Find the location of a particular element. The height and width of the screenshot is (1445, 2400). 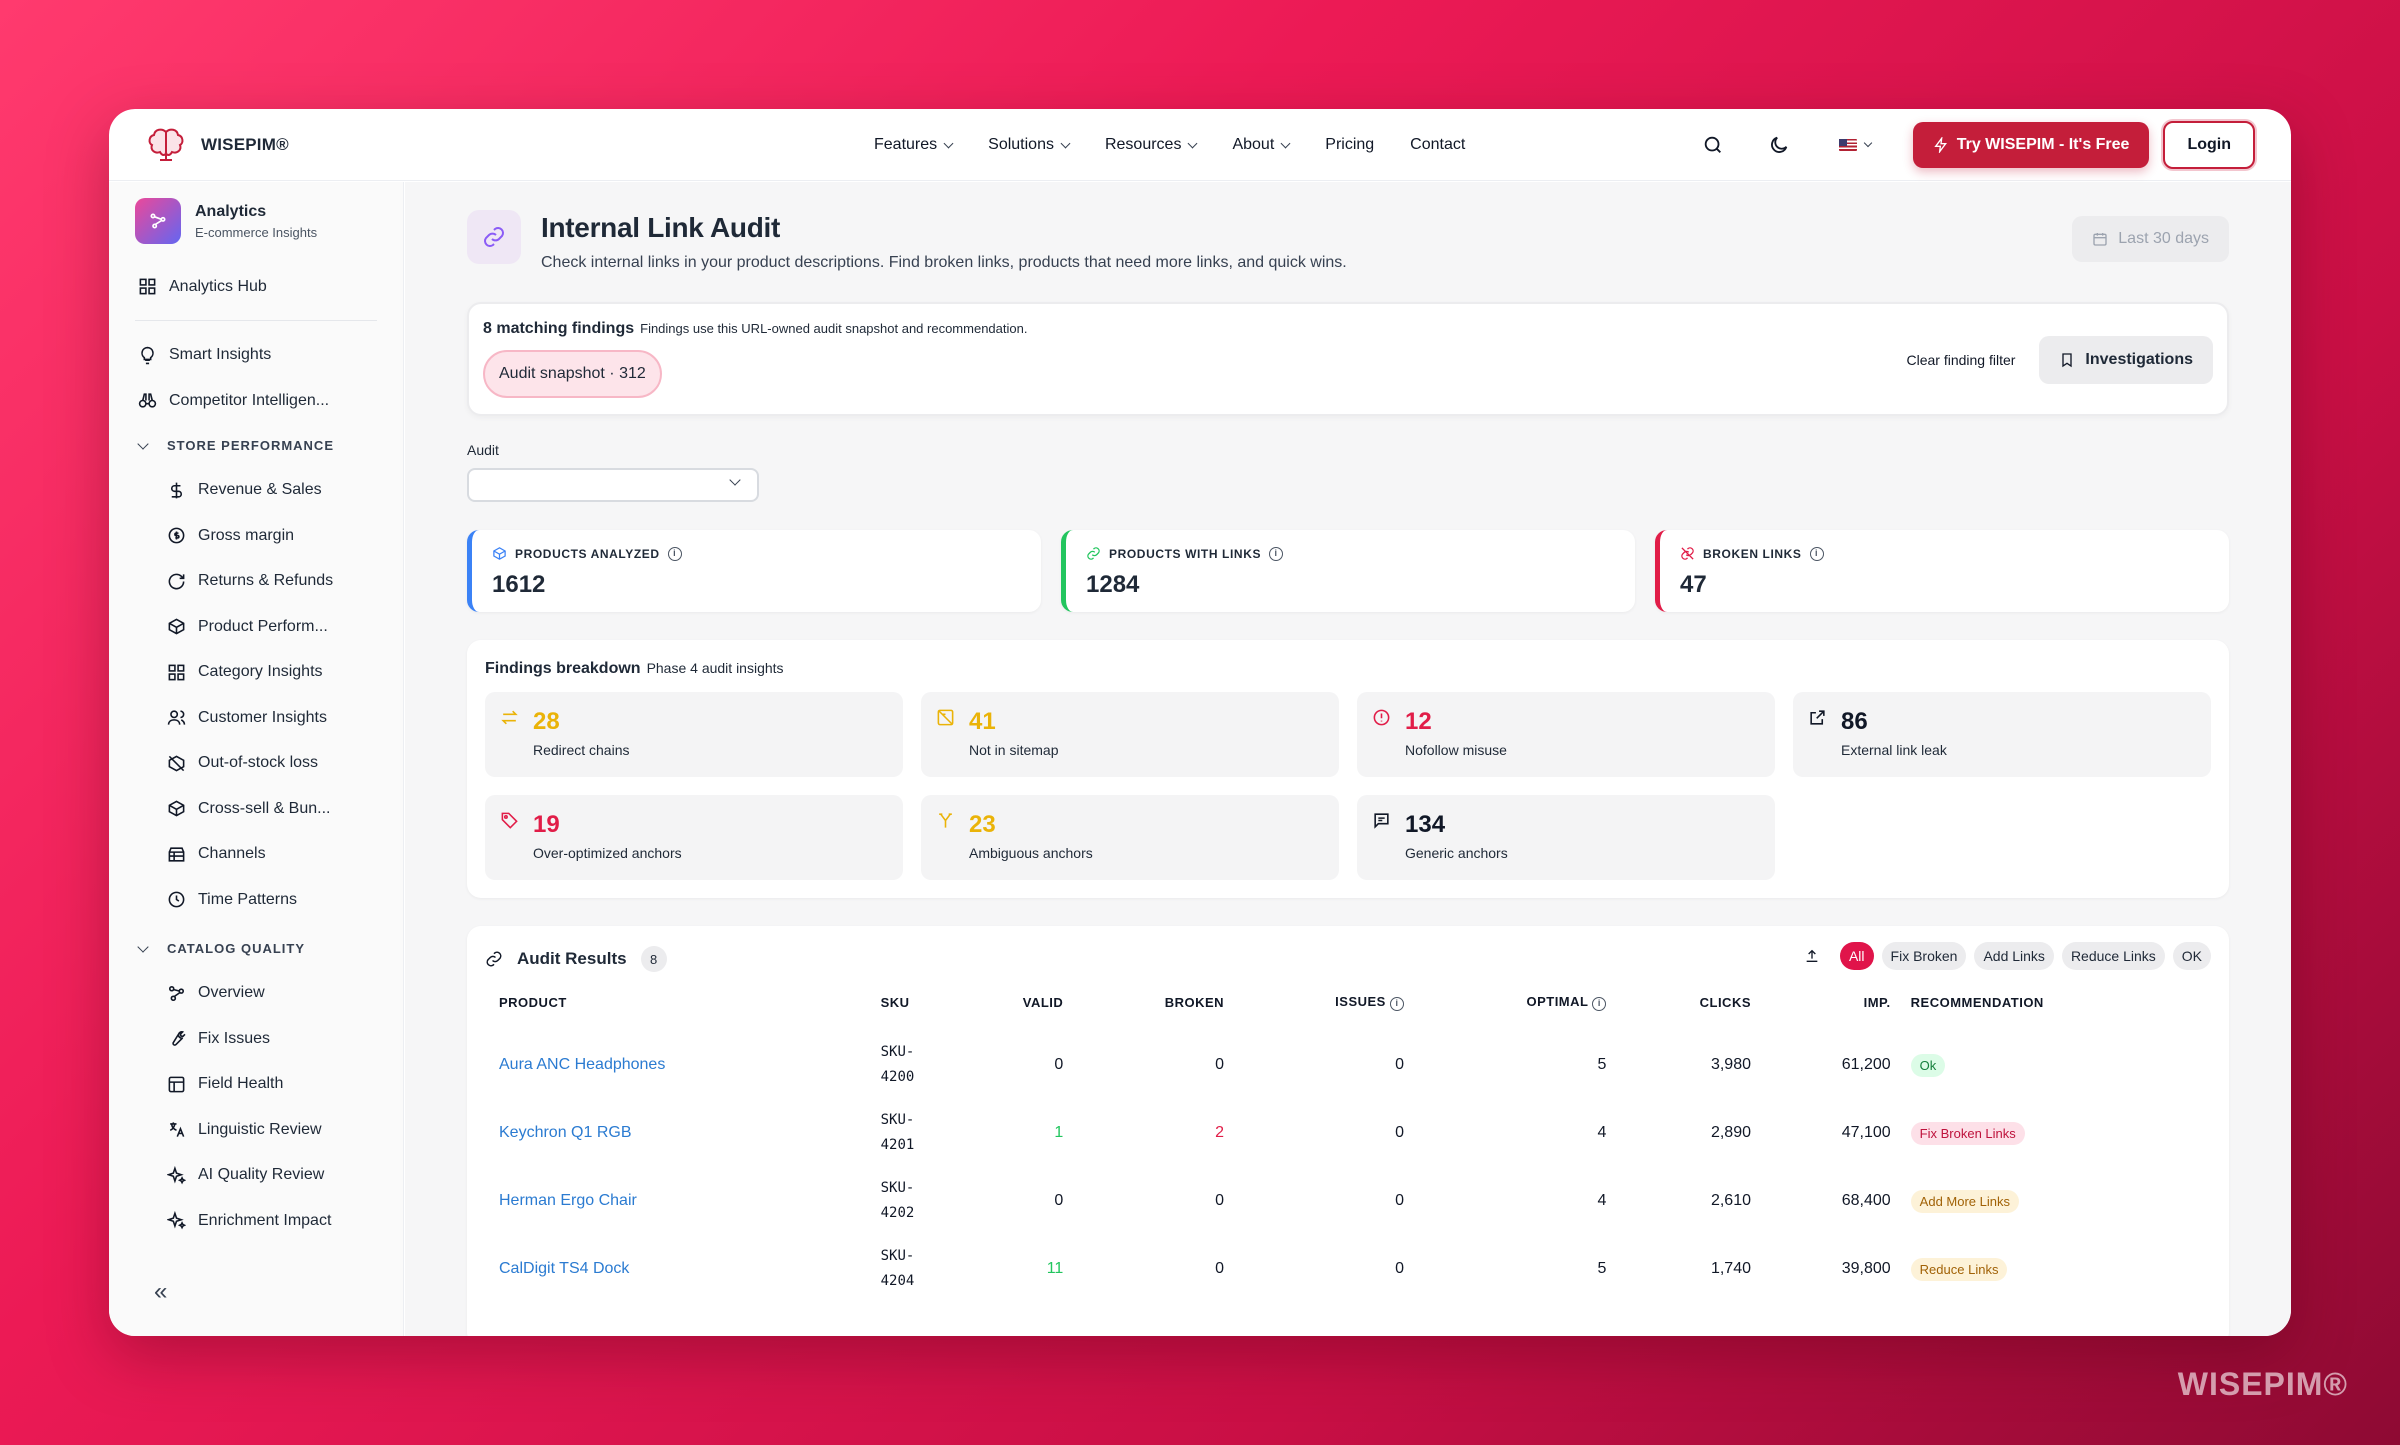

investigations-button: Investigations is located at coordinates (2126, 360).